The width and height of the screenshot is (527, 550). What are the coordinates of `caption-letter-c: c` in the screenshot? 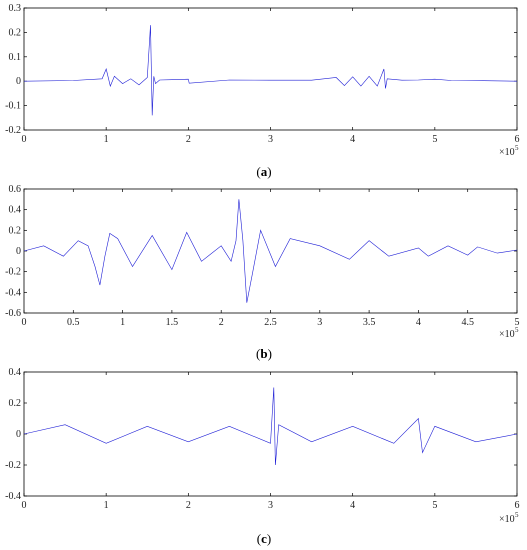 It's located at (264, 538).